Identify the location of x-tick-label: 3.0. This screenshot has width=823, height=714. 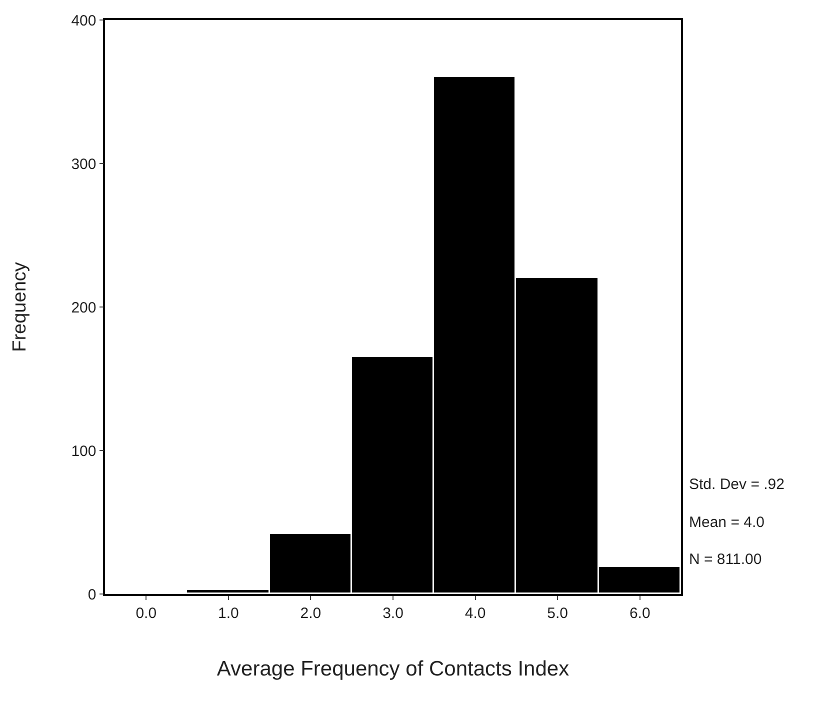
(393, 613).